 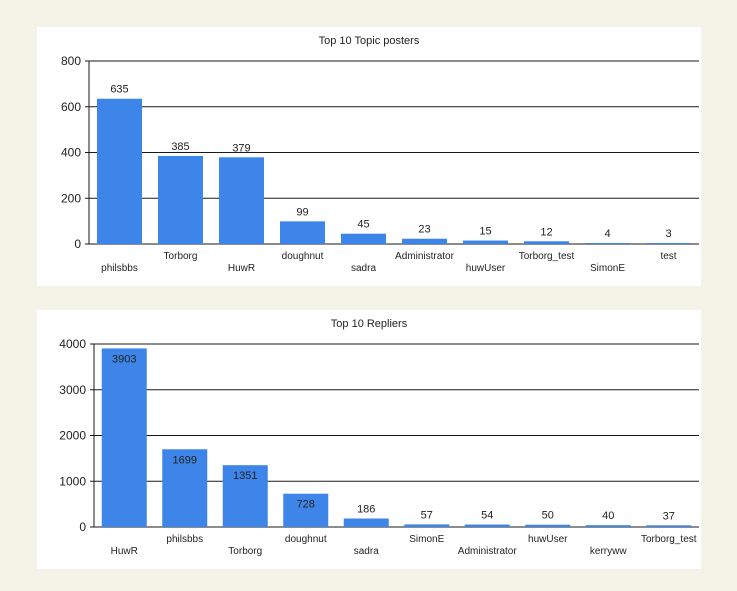 What do you see at coordinates (302, 212) in the screenshot?
I see `data-label: 99` at bounding box center [302, 212].